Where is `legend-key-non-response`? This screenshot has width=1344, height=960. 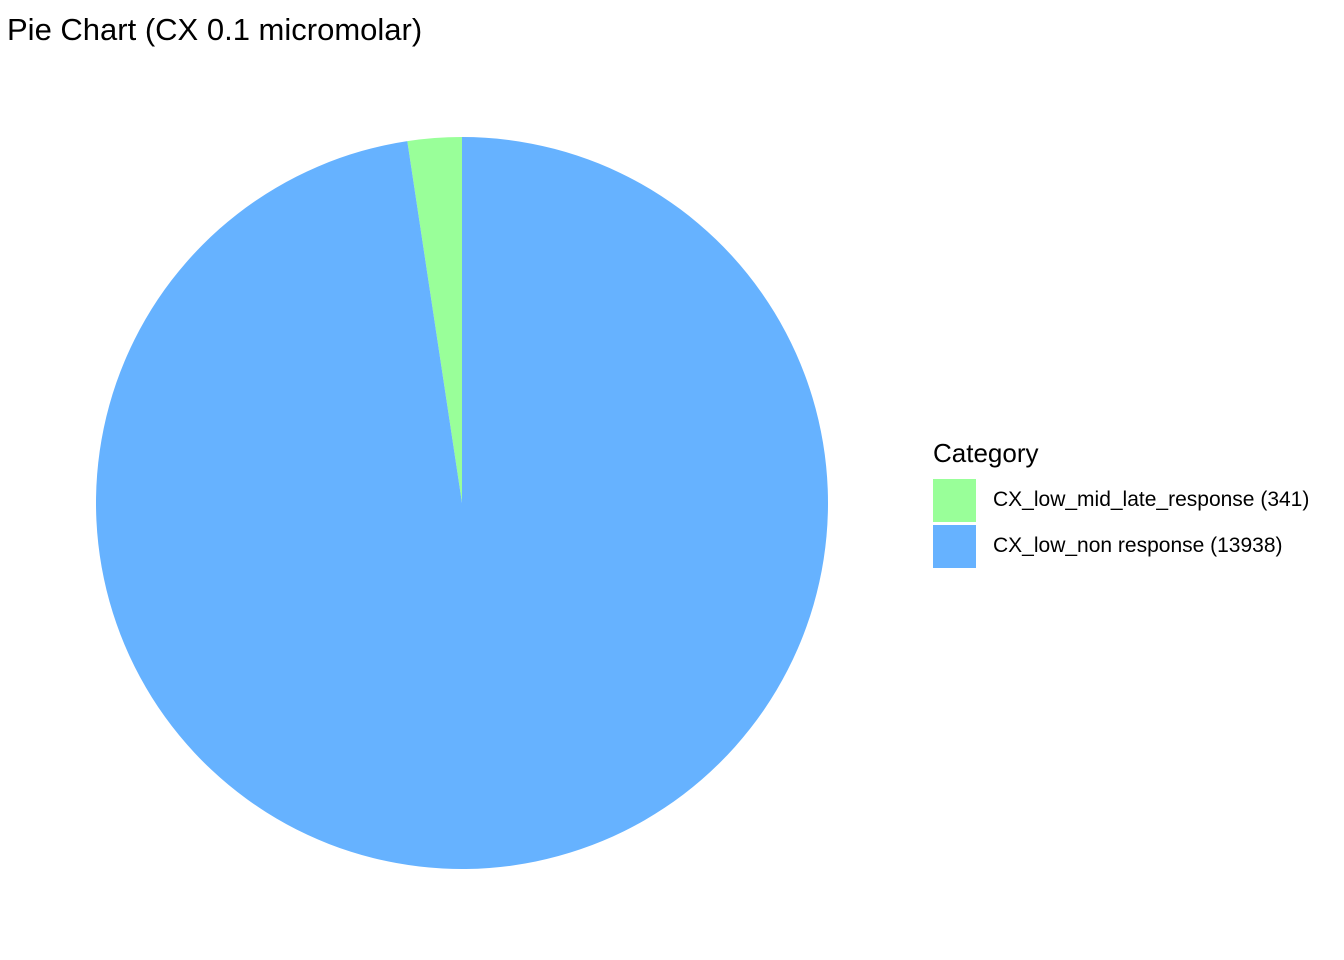 legend-key-non-response is located at coordinates (954, 546).